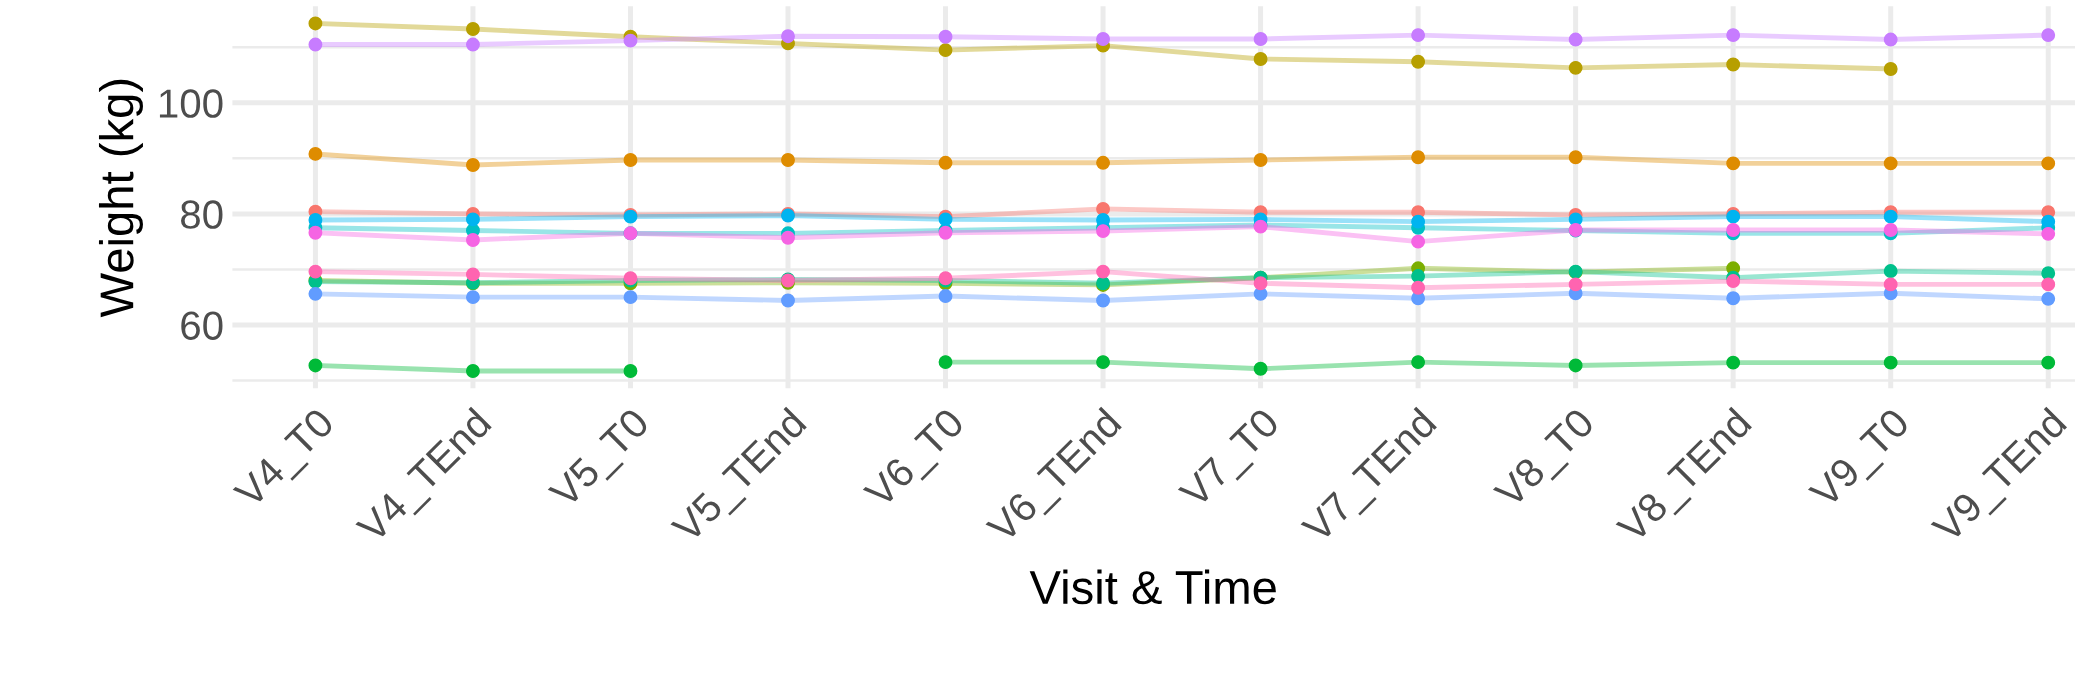  I want to click on x-axis-title: Visit & Time, so click(1152, 587).